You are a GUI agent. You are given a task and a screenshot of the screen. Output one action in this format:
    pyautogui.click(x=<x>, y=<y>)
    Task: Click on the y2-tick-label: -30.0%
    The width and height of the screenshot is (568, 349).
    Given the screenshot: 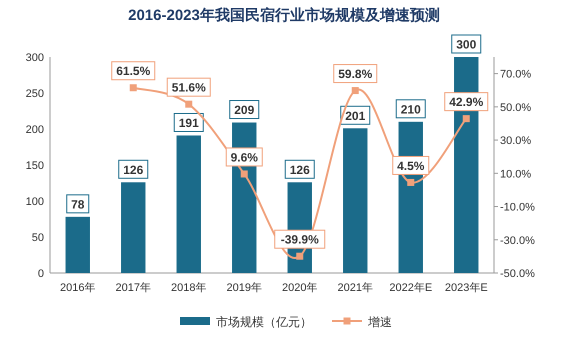 What is the action you would take?
    pyautogui.click(x=518, y=240)
    